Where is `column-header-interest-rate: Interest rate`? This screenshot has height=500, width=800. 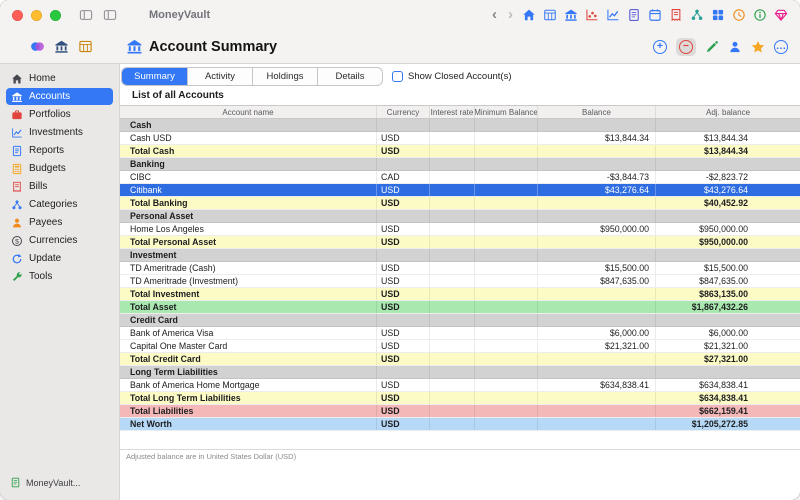 column-header-interest-rate: Interest rate is located at coordinates (451, 112).